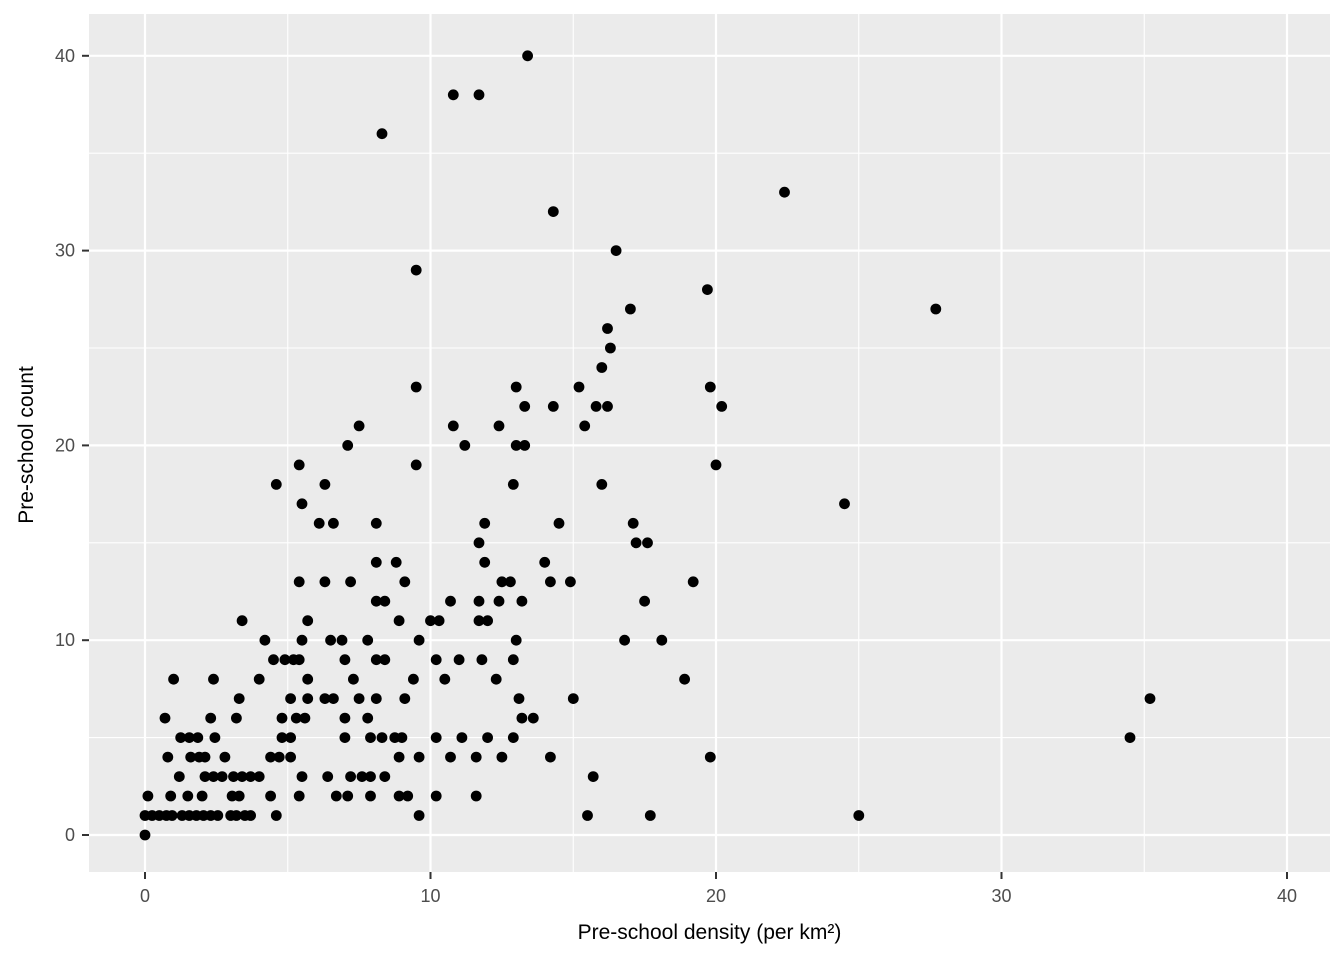 This screenshot has height=960, width=1344. Describe the element at coordinates (26, 445) in the screenshot. I see `y-axis-title: Pre-school count` at that location.